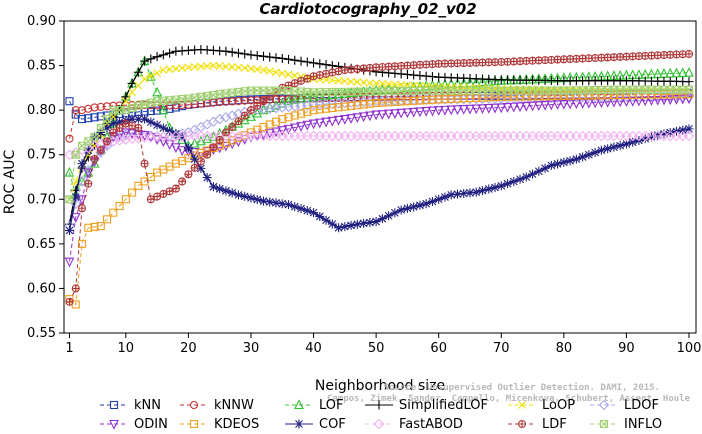  Describe the element at coordinates (41, 66) in the screenshot. I see `y-tick-label: 0.85` at that location.